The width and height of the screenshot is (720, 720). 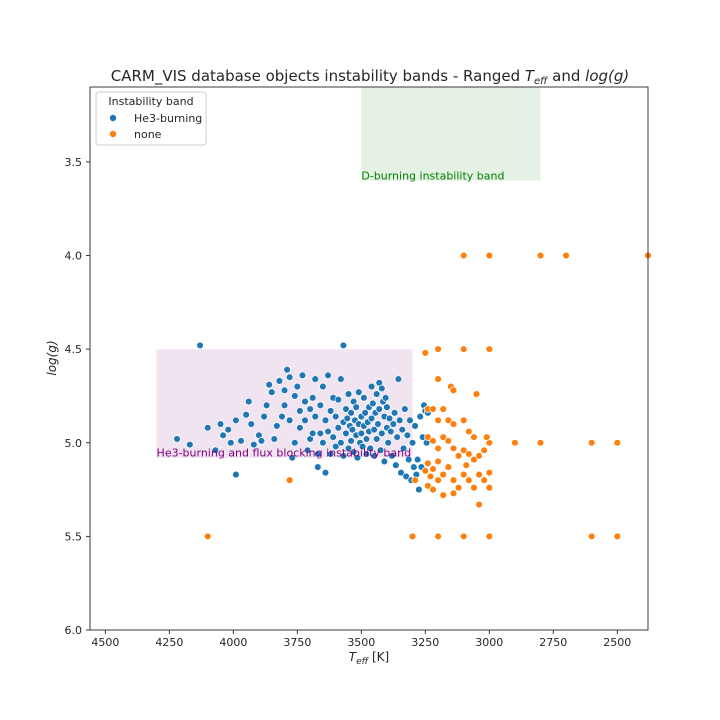 I want to click on title-and: and, so click(x=566, y=76).